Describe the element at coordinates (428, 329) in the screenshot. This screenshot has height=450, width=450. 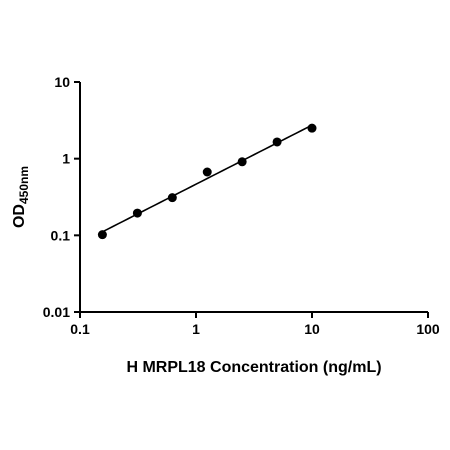
I see `x-tick-label: 100` at that location.